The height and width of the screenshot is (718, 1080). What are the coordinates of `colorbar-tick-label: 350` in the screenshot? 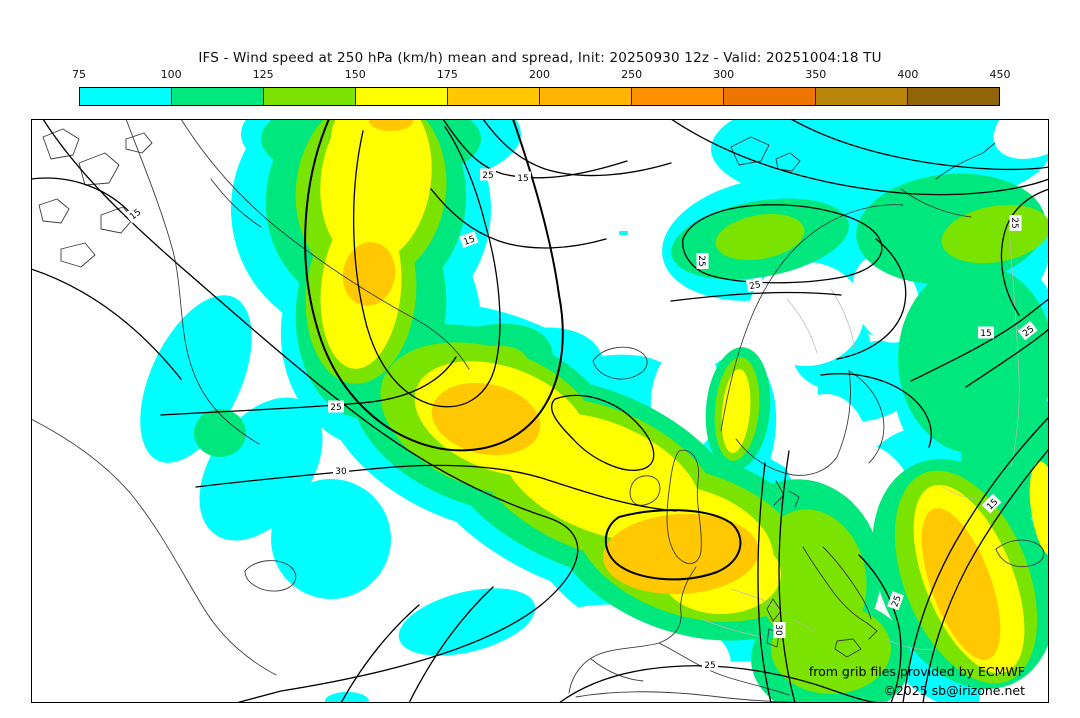 It's located at (816, 74).